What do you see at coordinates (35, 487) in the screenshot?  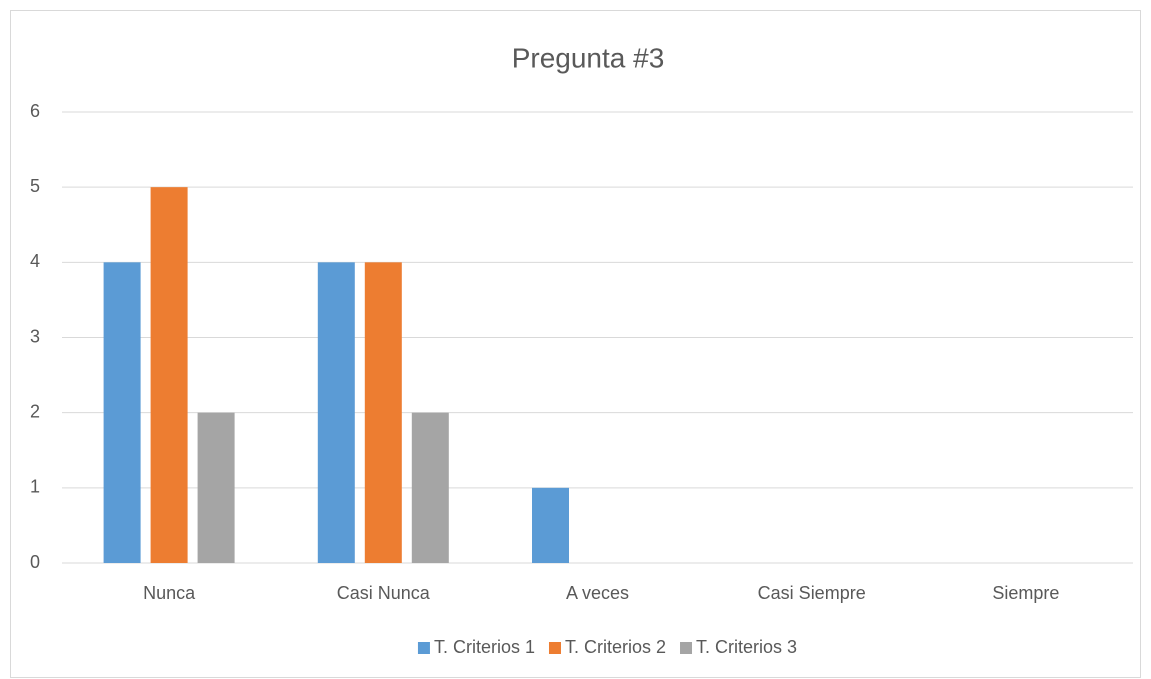 I see `y-tick-label: 1` at bounding box center [35, 487].